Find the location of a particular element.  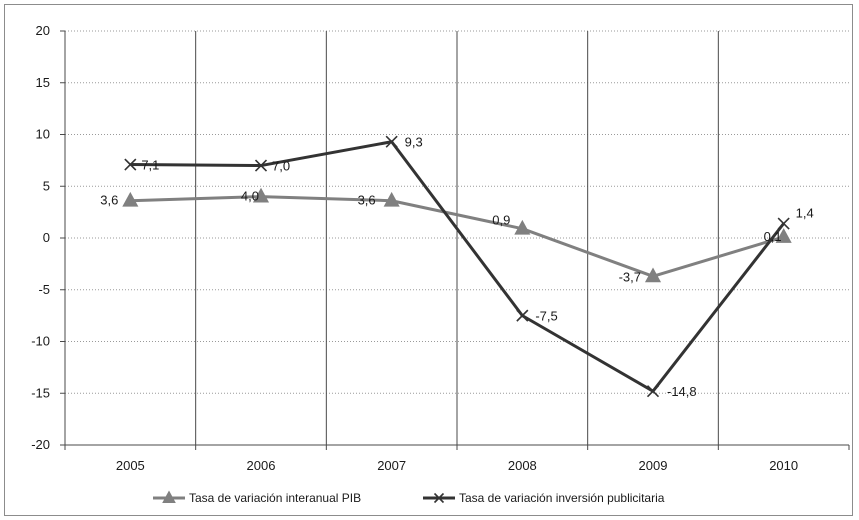

data-label: 7,1 is located at coordinates (150, 165).